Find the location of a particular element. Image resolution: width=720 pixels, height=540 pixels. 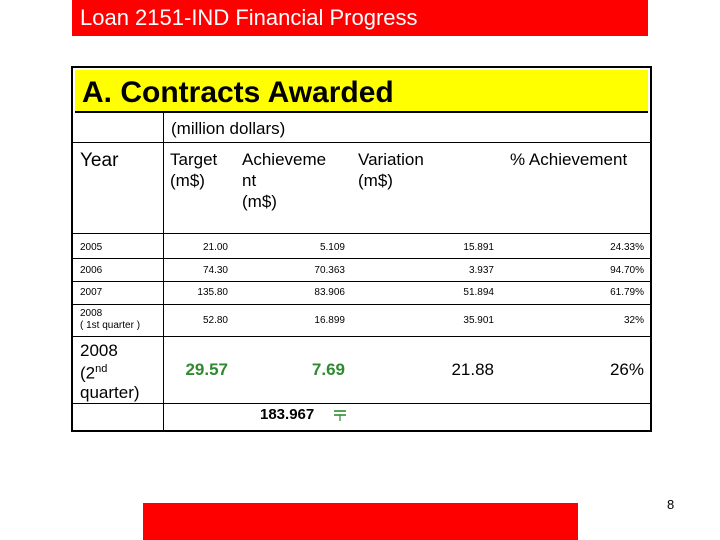

row-2006-target: 74.30 is located at coordinates (215, 270).